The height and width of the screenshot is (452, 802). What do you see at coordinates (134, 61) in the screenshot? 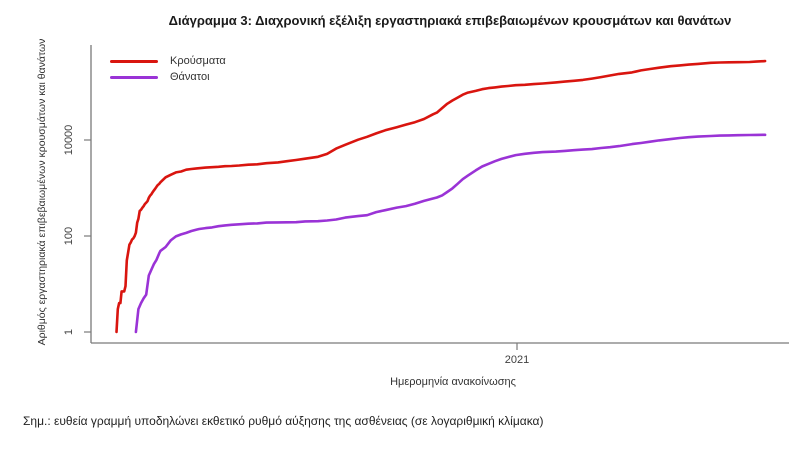
I see `cases-line-swatch` at bounding box center [134, 61].